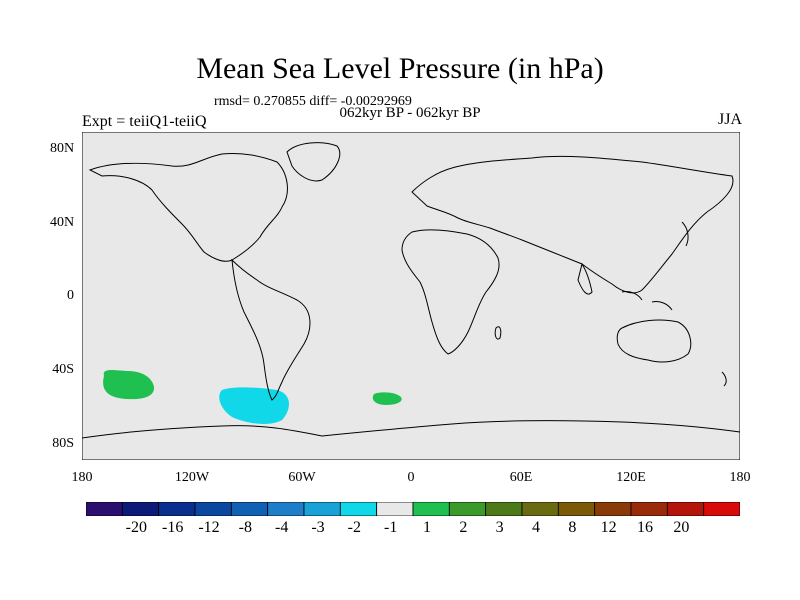 This screenshot has width=800, height=600. What do you see at coordinates (536, 527) in the screenshot?
I see `colorbar-label: 4` at bounding box center [536, 527].